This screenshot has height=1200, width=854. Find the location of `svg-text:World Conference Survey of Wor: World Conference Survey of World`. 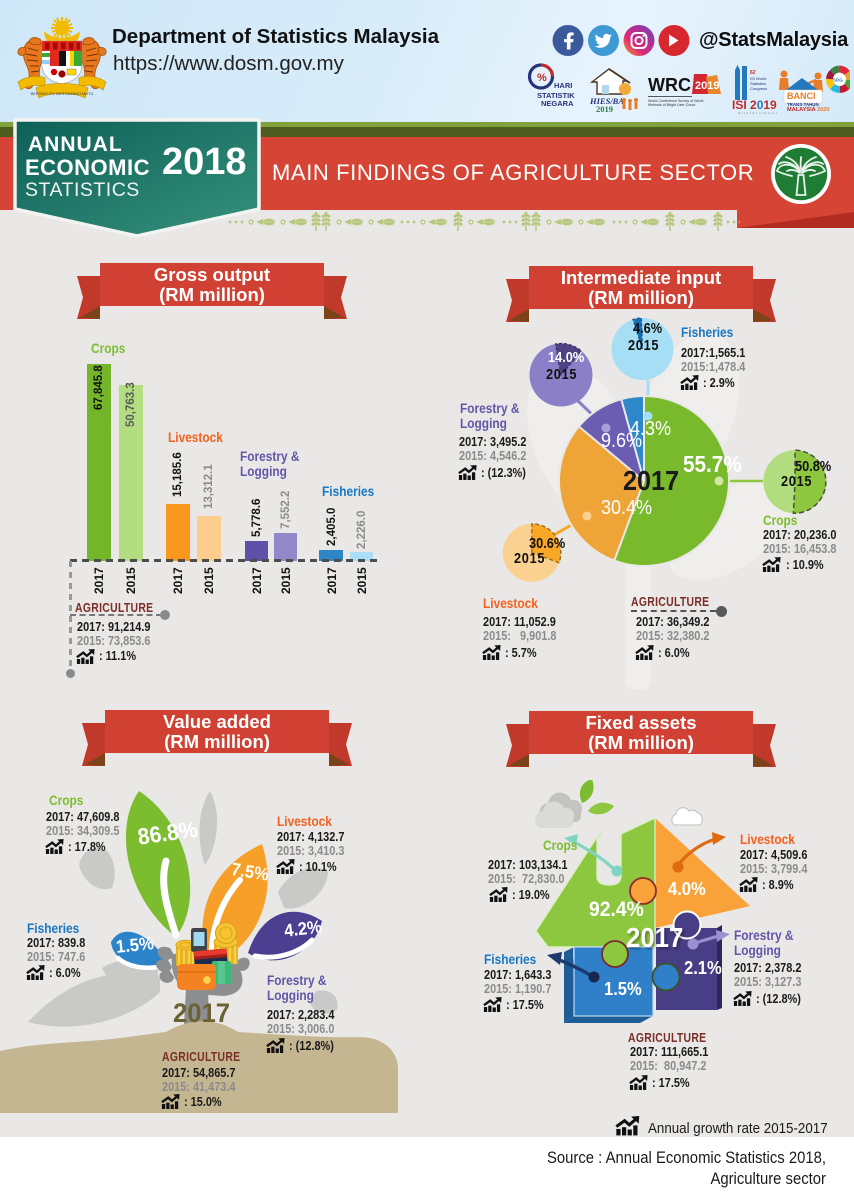

svg-text:World Conference Survey of Wor: World Conference Survey of World is located at coordinates (675, 101).